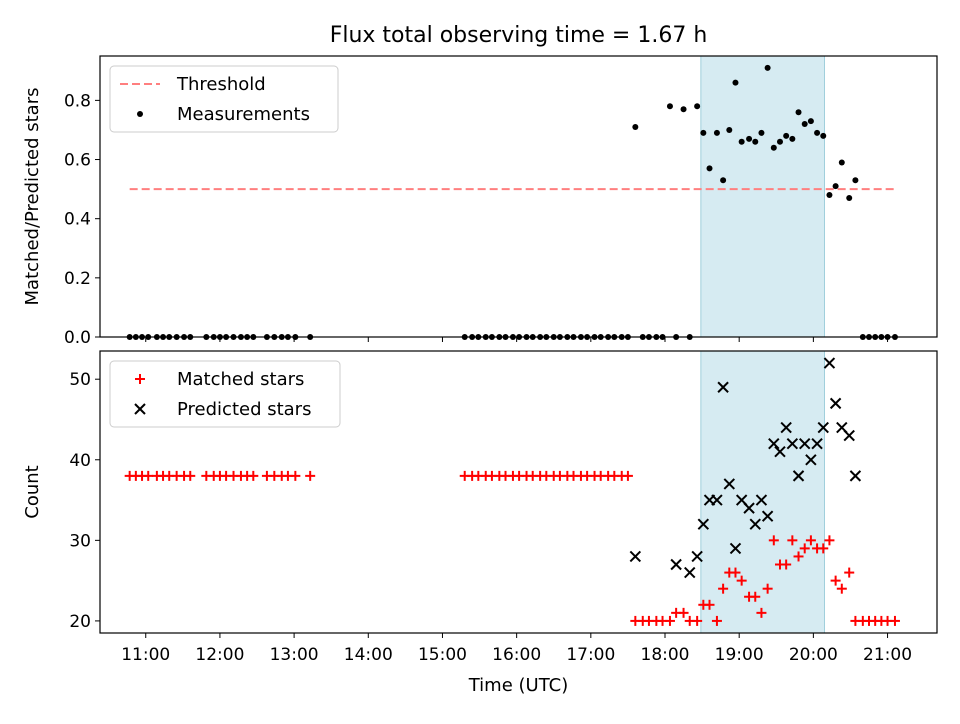  I want to click on bot-legend-swatch-matched-stars, so click(140, 379).